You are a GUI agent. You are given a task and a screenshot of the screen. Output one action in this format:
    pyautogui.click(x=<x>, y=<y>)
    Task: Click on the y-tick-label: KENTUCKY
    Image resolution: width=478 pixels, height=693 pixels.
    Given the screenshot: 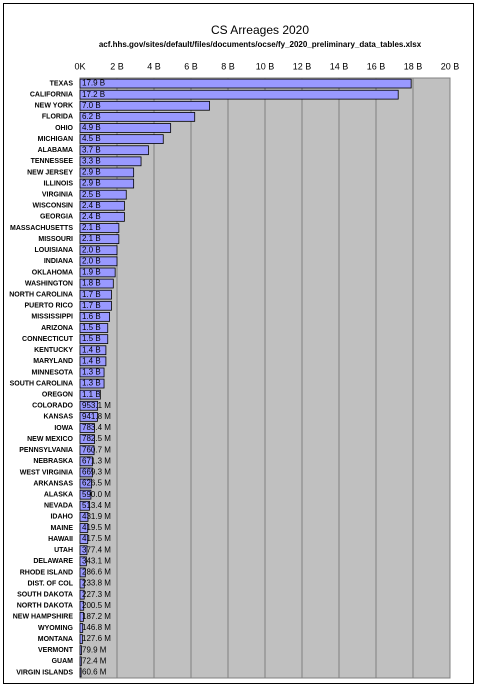 What is the action you would take?
    pyautogui.click(x=53, y=350)
    